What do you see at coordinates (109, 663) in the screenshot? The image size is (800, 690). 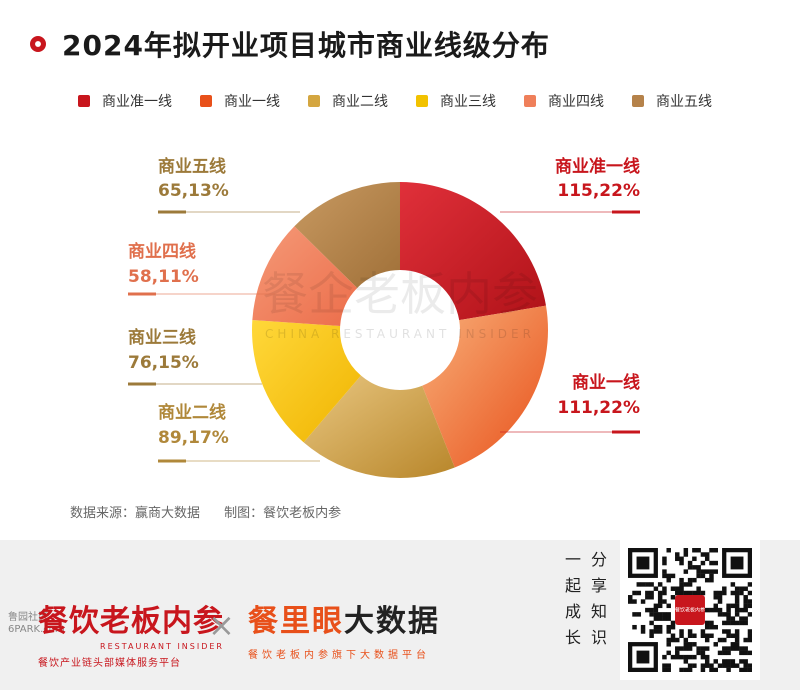 I see `brand1-slogan: 餐饮产业链头部媒体服务平台` at bounding box center [109, 663].